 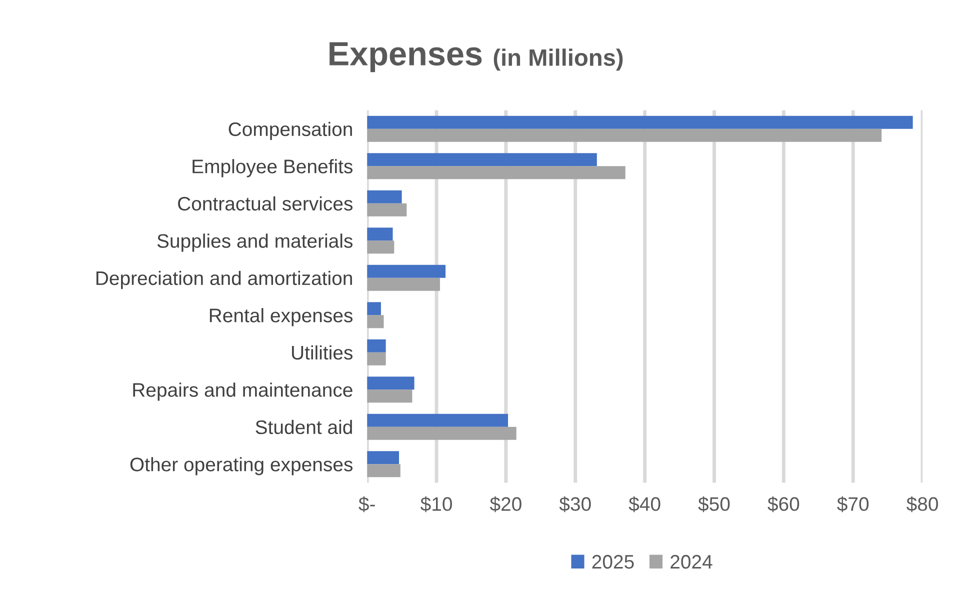 What do you see at coordinates (436, 504) in the screenshot?
I see `x-tick-label: $10` at bounding box center [436, 504].